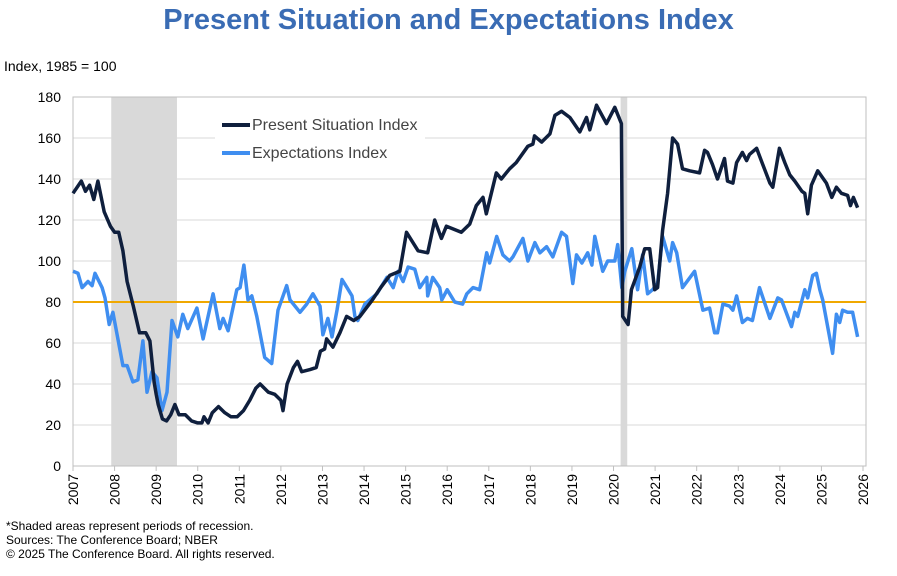 The height and width of the screenshot is (576, 897). I want to click on x-tick-label: 2026, so click(863, 489).